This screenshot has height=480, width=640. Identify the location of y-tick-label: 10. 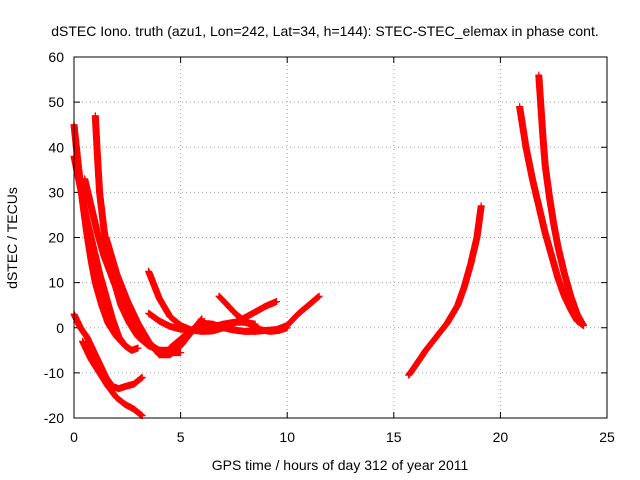
(56, 283).